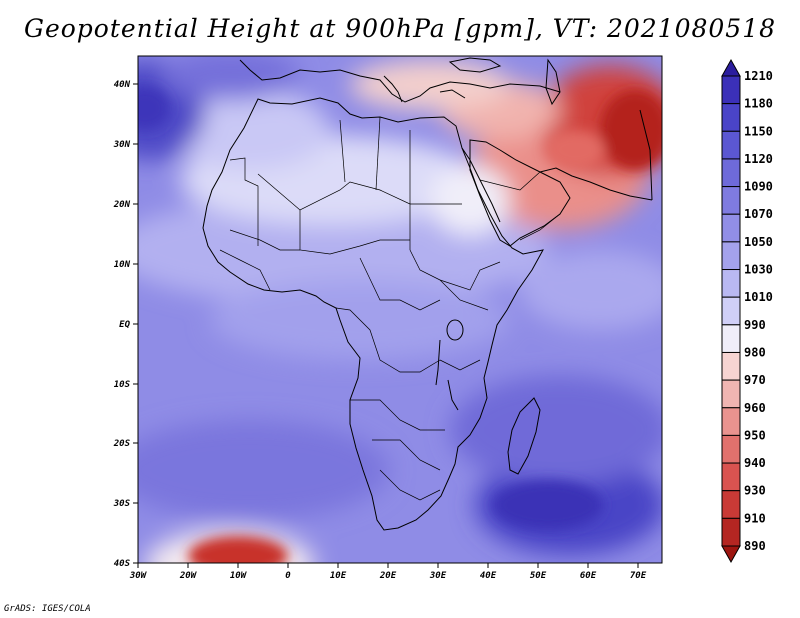  I want to click on y-tick-label: 30S, so click(122, 504).